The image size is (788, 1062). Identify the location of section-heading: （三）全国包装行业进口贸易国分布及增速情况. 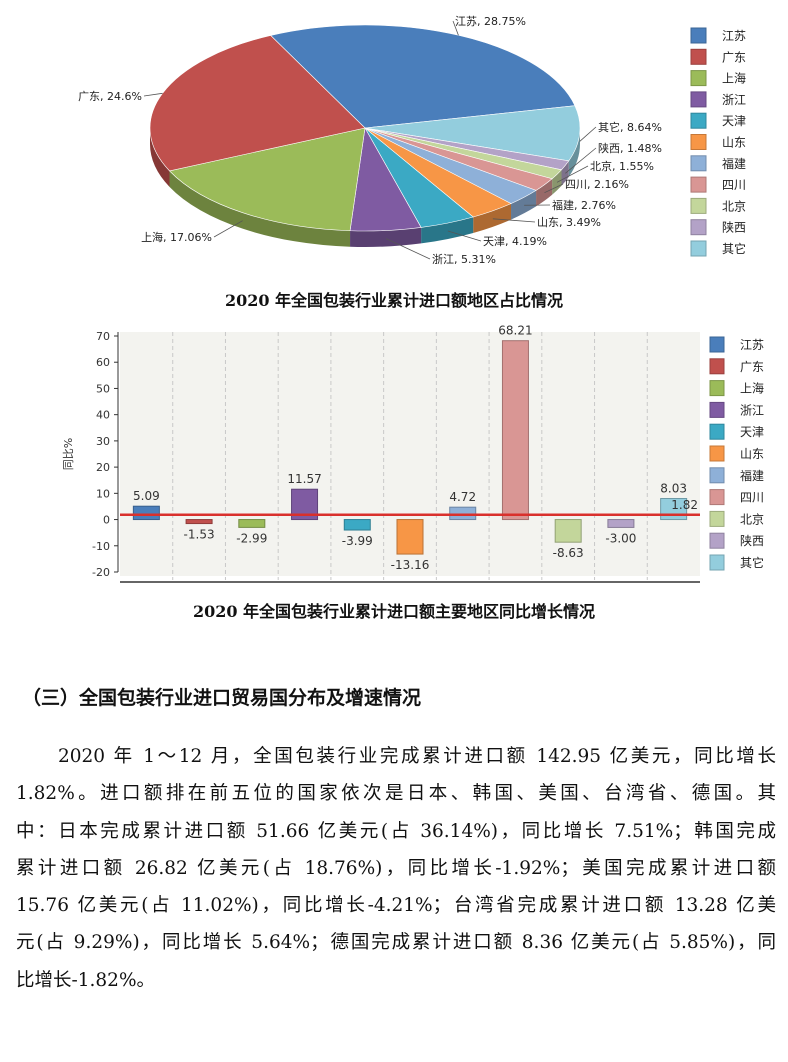
(222, 698).